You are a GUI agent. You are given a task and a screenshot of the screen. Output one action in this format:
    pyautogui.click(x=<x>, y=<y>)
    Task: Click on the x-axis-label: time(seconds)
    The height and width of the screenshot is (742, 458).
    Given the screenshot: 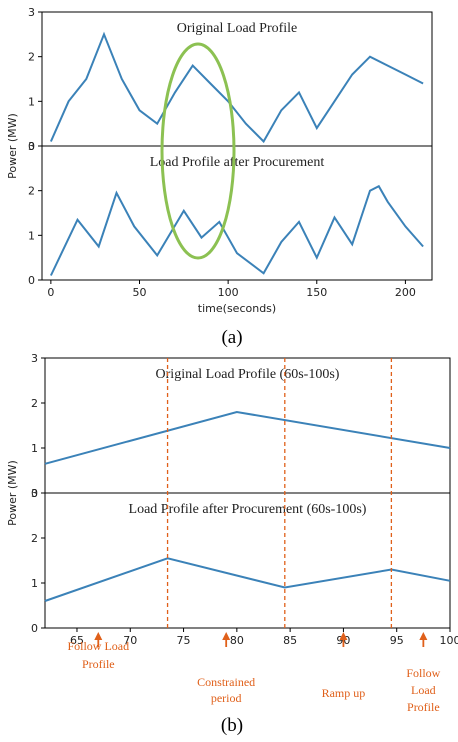 What is the action you would take?
    pyautogui.click(x=237, y=308)
    